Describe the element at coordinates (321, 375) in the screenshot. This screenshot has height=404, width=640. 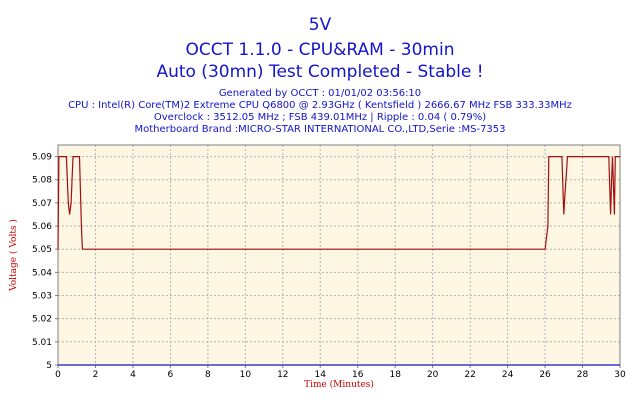
I see `x-tick-label: 14` at that location.